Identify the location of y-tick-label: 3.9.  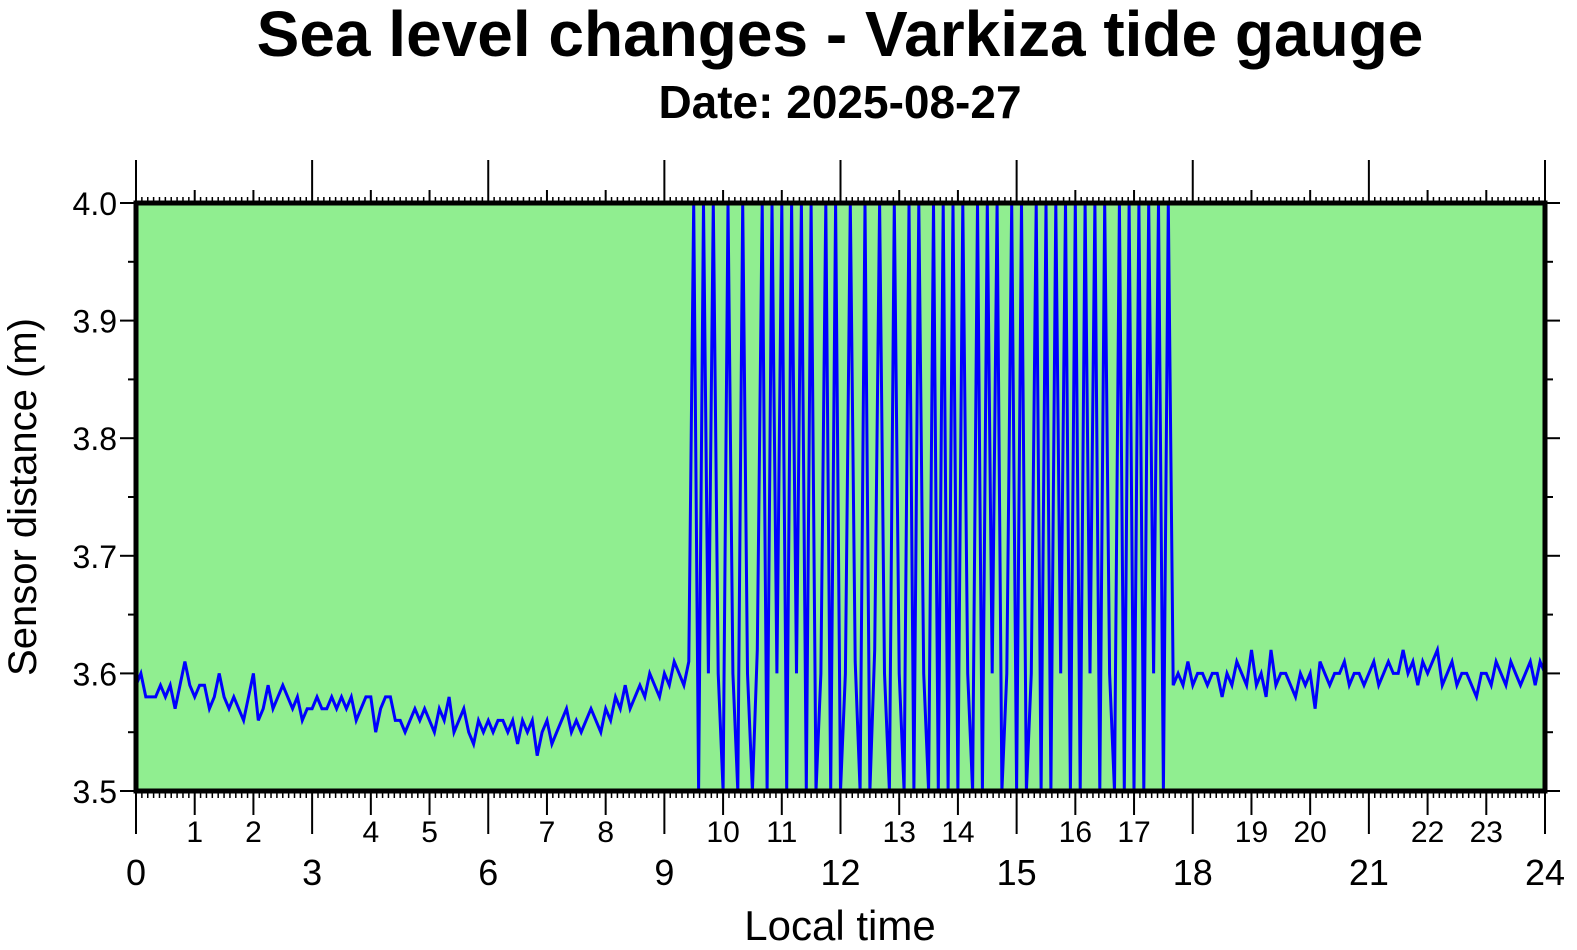
(95, 322).